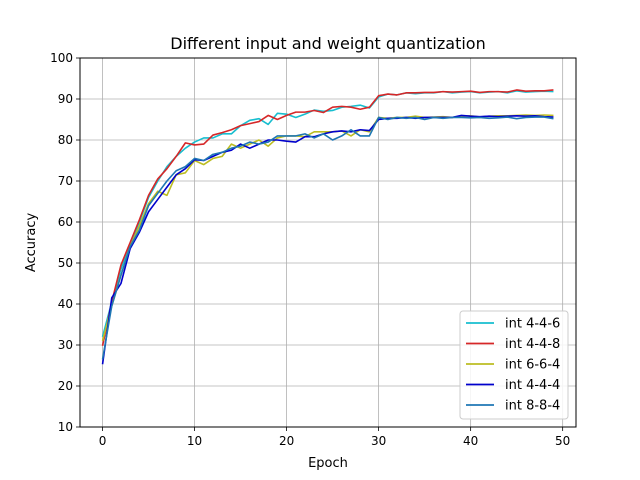 The width and height of the screenshot is (640, 480). What do you see at coordinates (532, 344) in the screenshot?
I see `legend-label-int-4-4-8: int 4-4-8` at bounding box center [532, 344].